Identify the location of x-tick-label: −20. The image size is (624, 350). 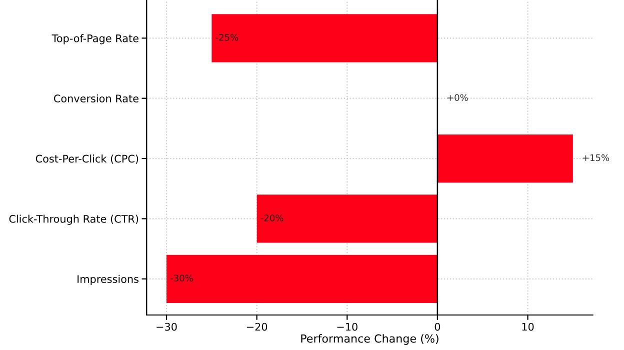
(257, 326).